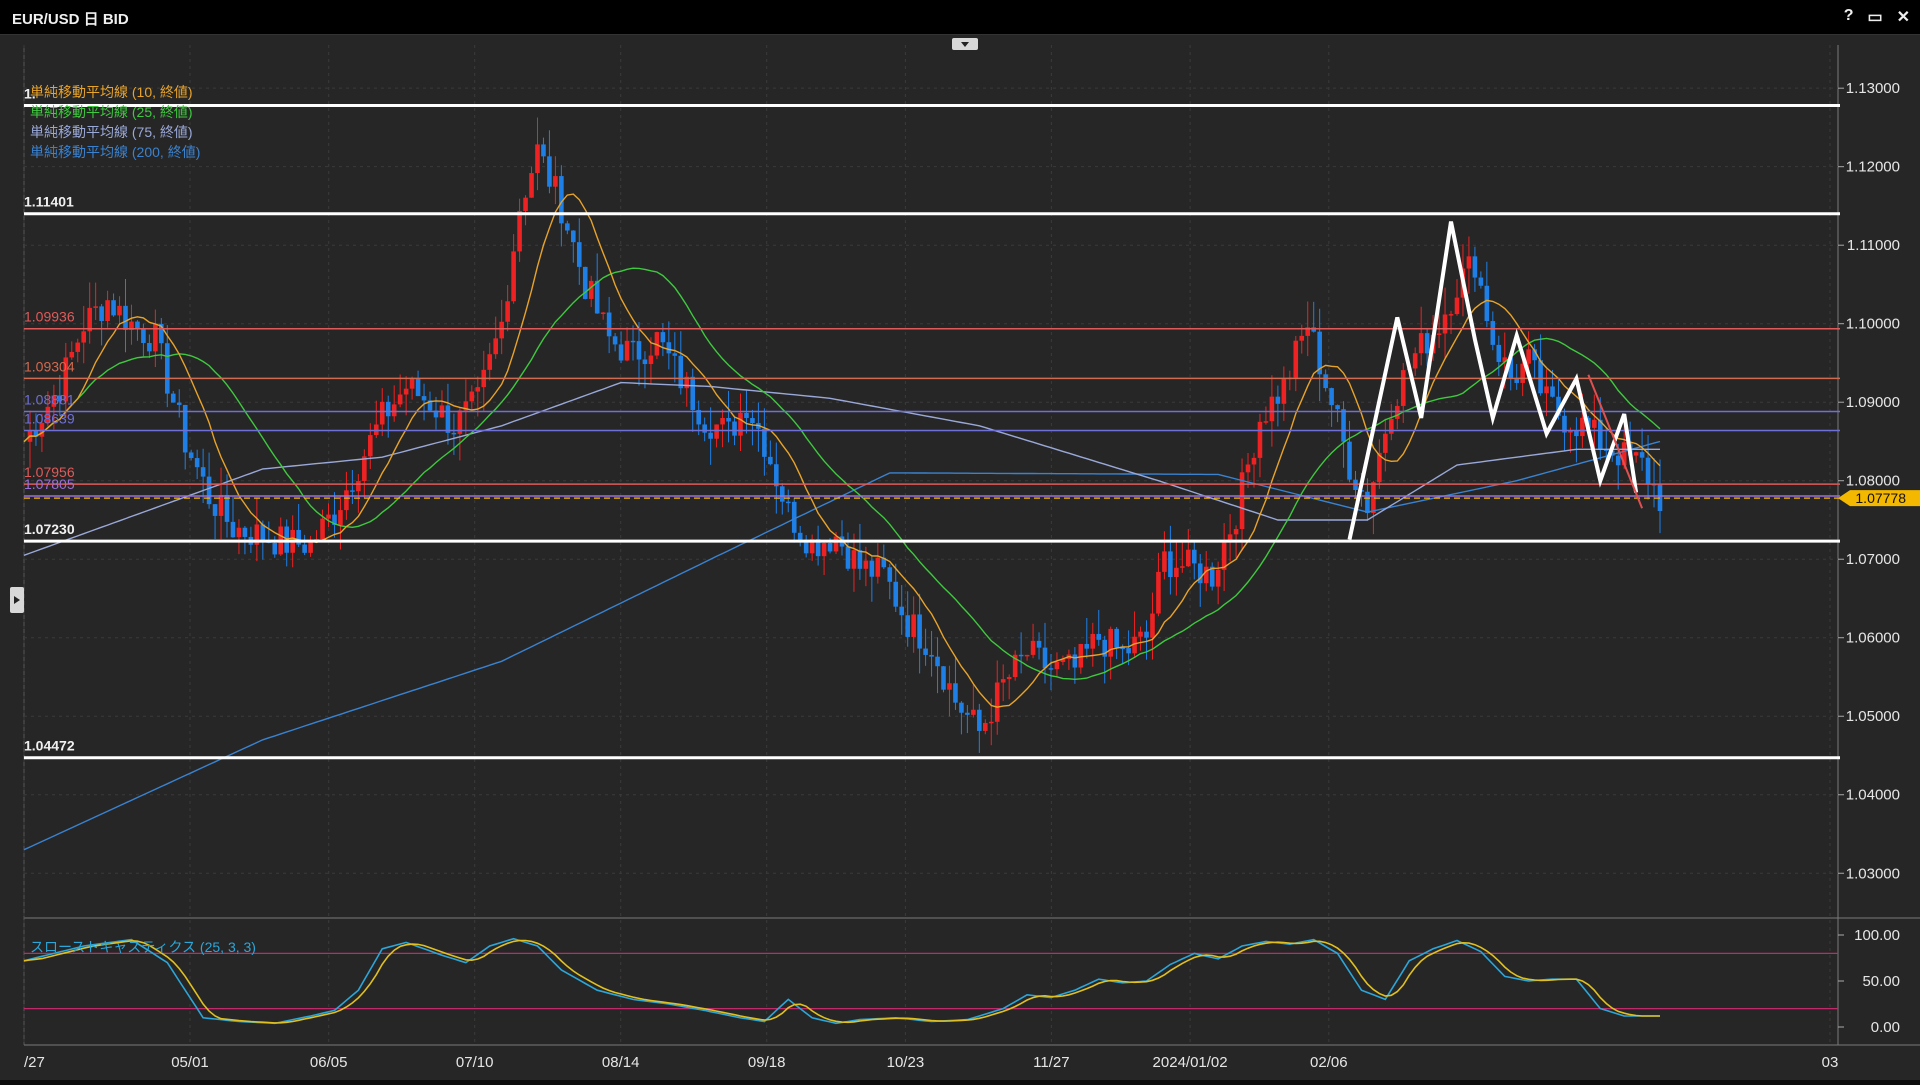  I want to click on current-price-marker, so click(1879, 498).